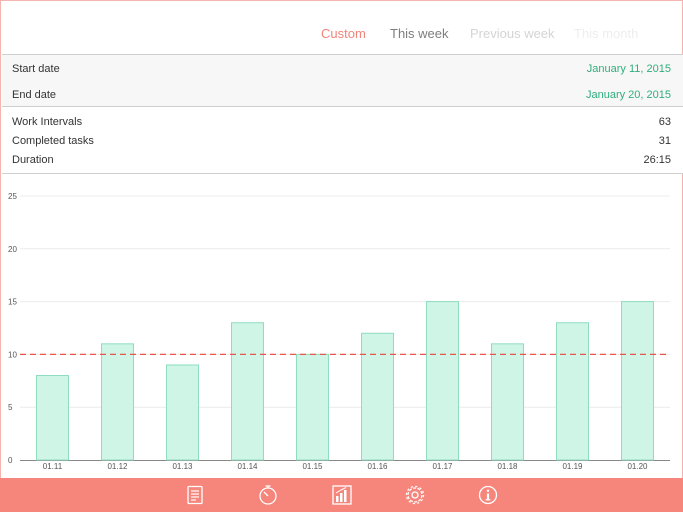  Describe the element at coordinates (512, 33) in the screenshot. I see `tab-previous-week: Previous week` at that location.